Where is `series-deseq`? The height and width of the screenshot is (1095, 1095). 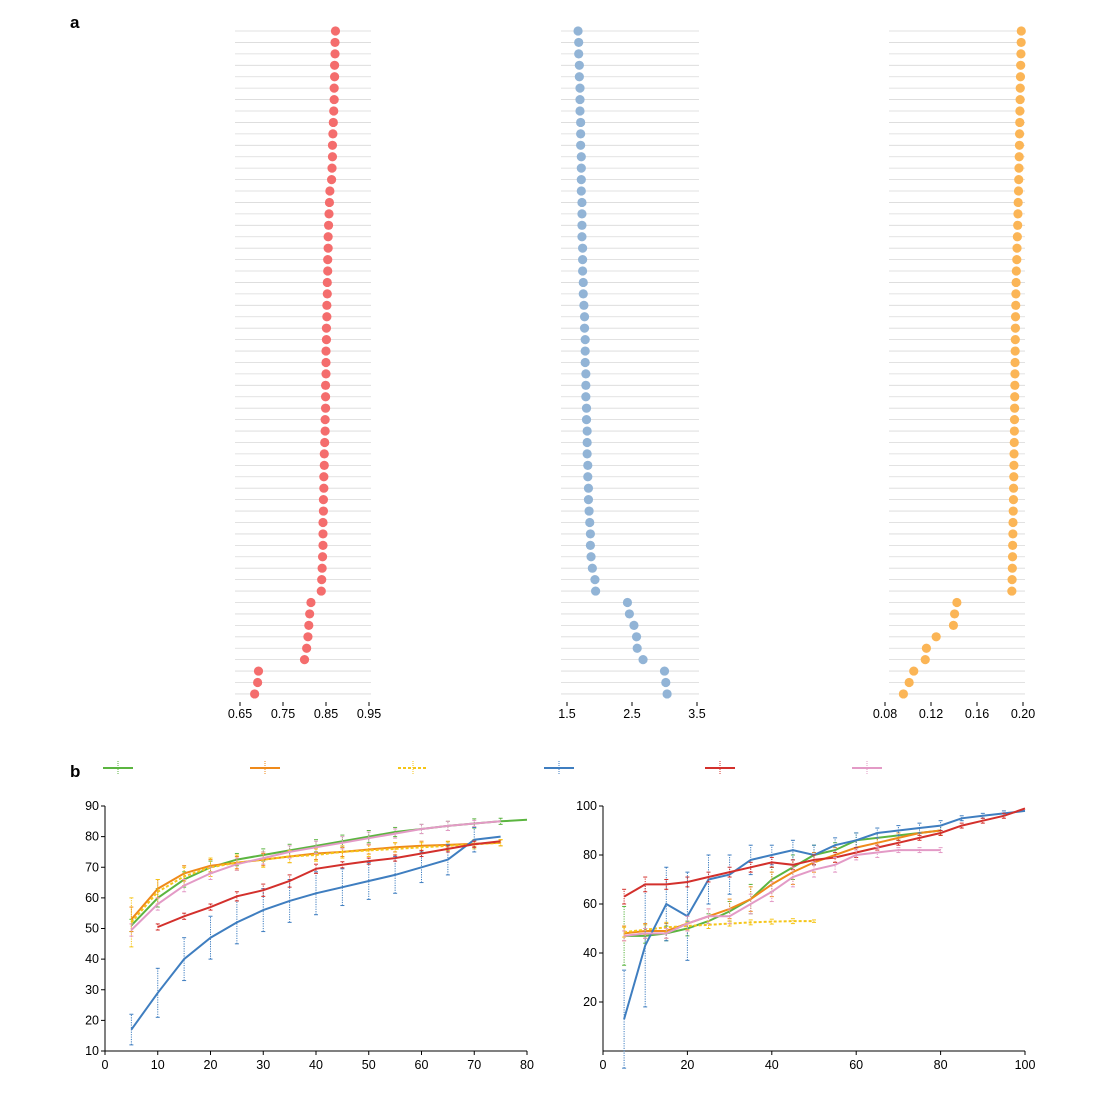
series-deseq is located at coordinates (782, 895).